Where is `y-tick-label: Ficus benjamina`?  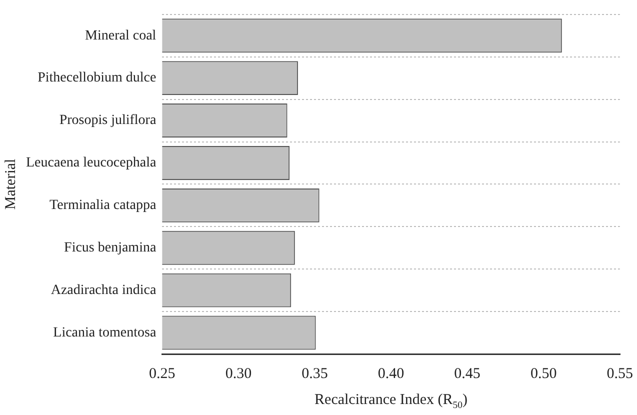 y-tick-label: Ficus benjamina is located at coordinates (110, 248).